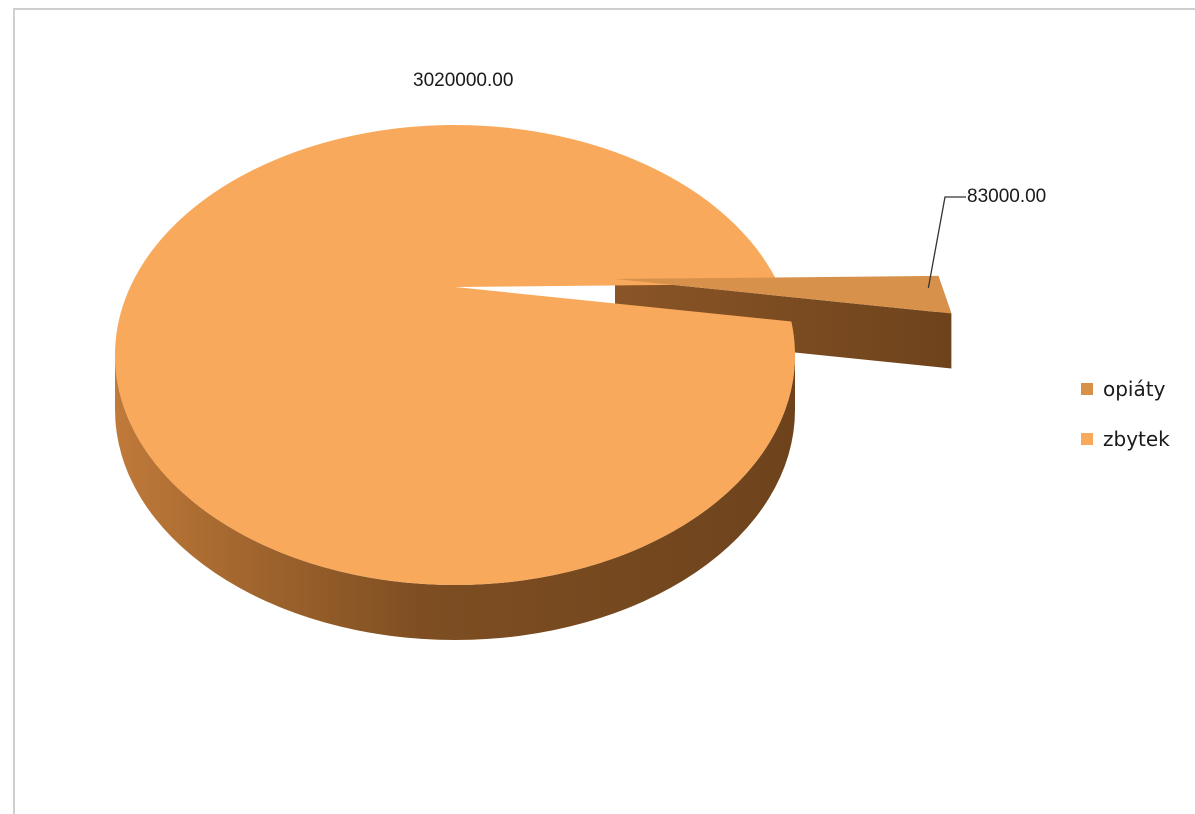  I want to click on legend: opiáty zbytek, so click(1125, 414).